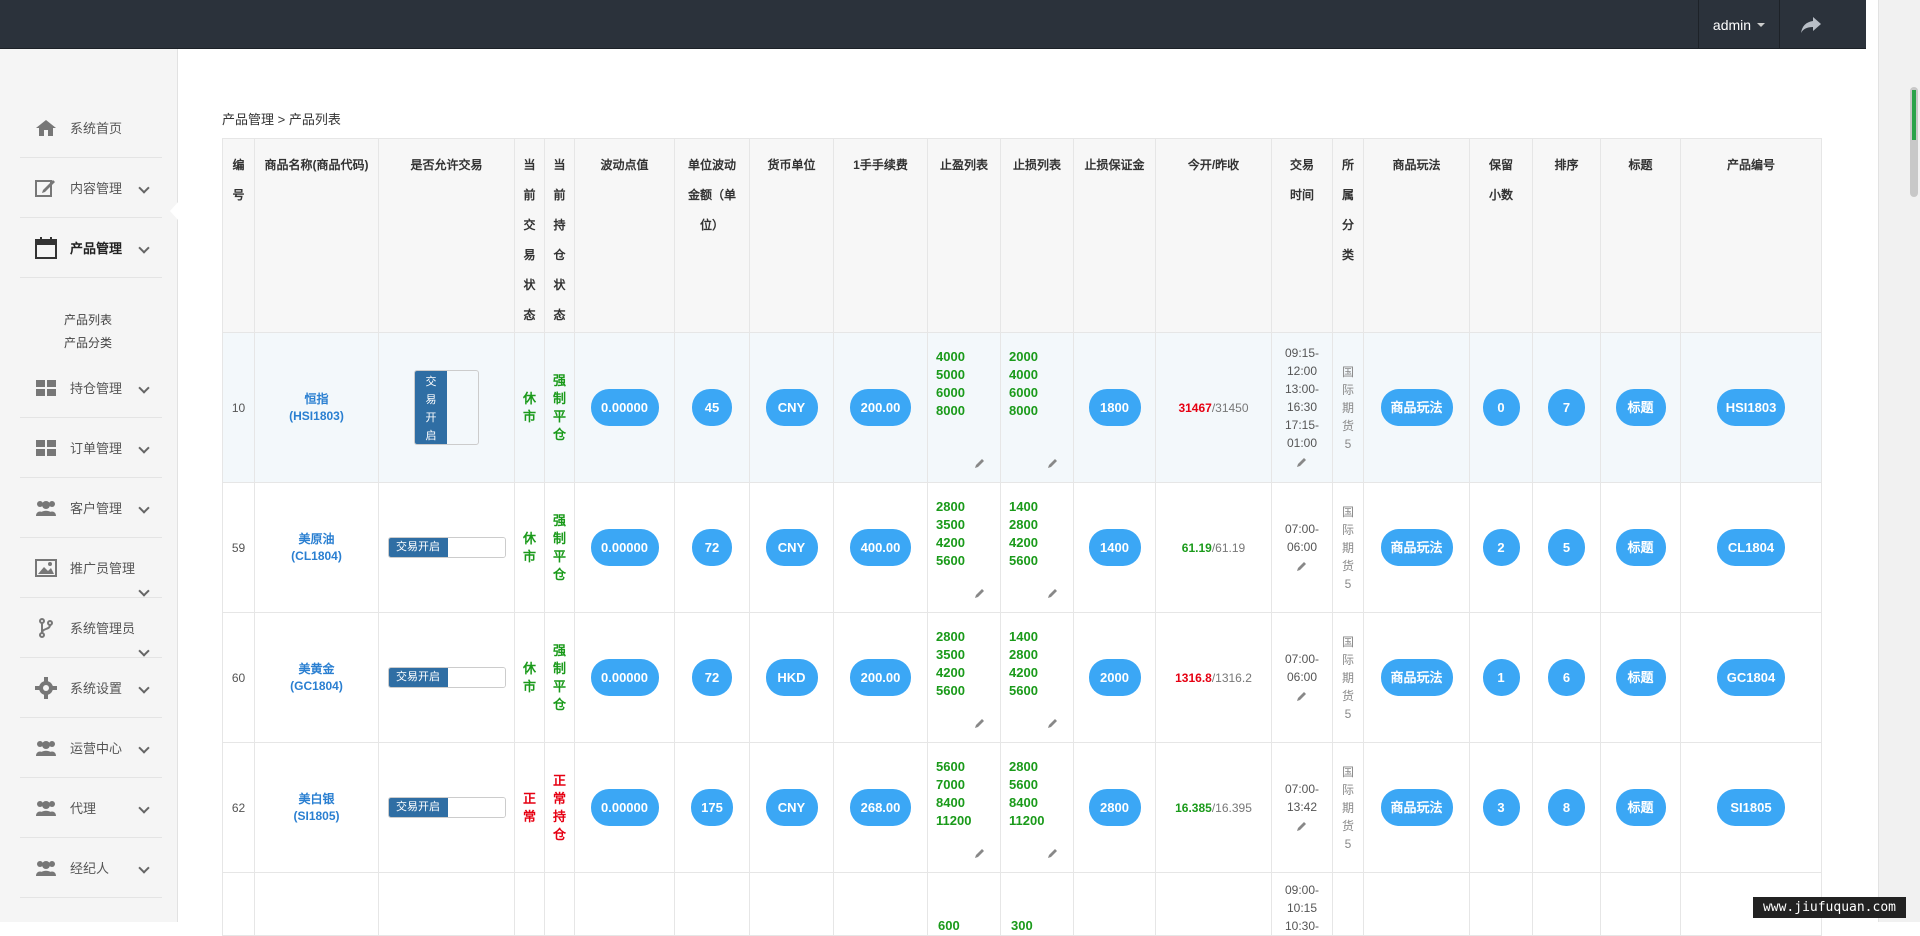  Describe the element at coordinates (1041, 785) in the screenshot. I see `stop-loss-value: 5600` at that location.